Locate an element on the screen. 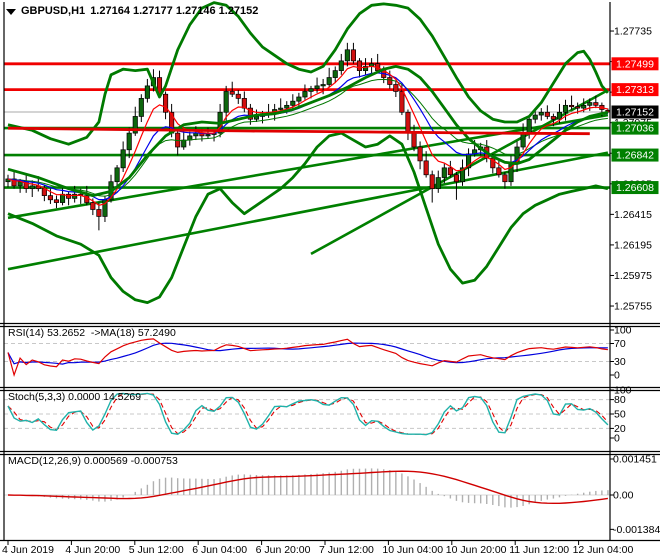 Image resolution: width=660 pixels, height=560 pixels. rsi-tick-label: 30 is located at coordinates (620, 362).